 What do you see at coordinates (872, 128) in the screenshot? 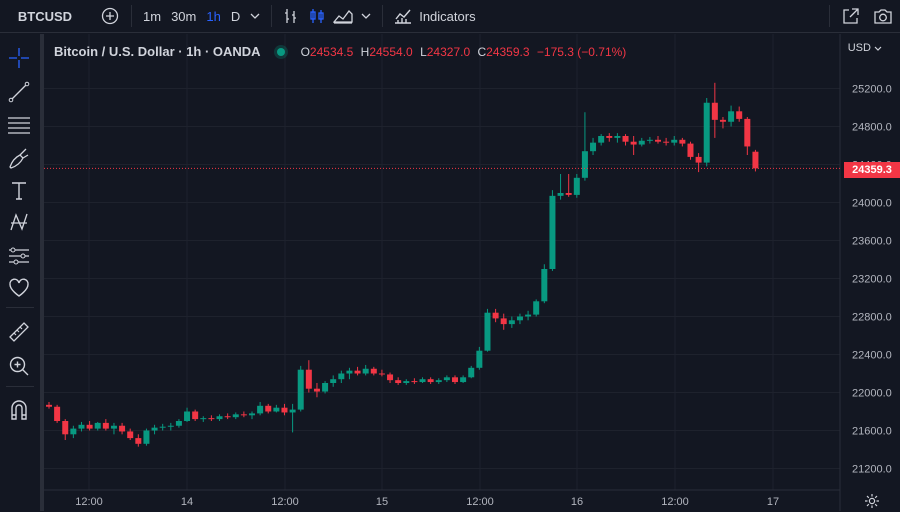
I see `y-tick-label: 24800.0` at bounding box center [872, 128].